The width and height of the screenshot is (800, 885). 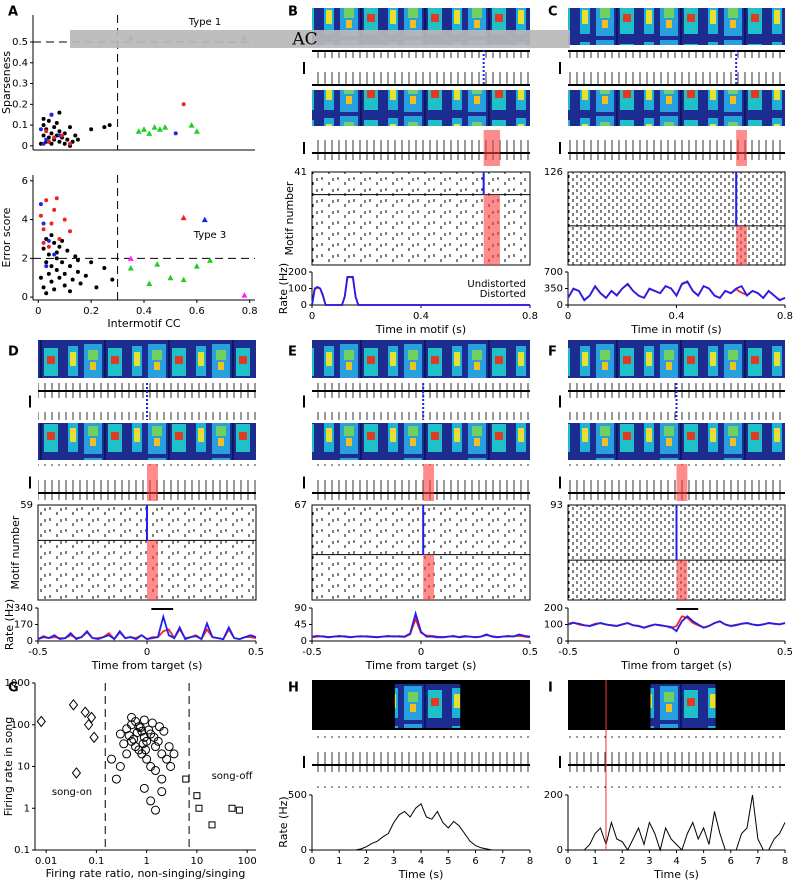 I want to click on y-tick-label: 6, so click(x=25, y=181).